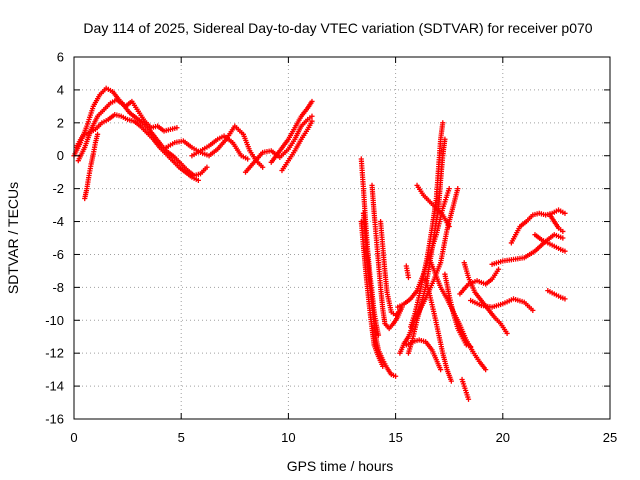  What do you see at coordinates (610, 437) in the screenshot?
I see `x-tick-label: 25` at bounding box center [610, 437].